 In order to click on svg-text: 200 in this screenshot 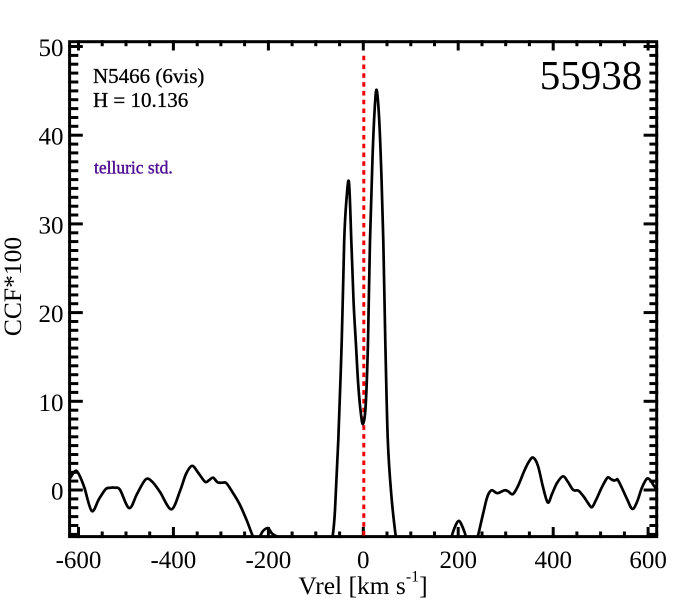, I will do `click(458, 560)`.